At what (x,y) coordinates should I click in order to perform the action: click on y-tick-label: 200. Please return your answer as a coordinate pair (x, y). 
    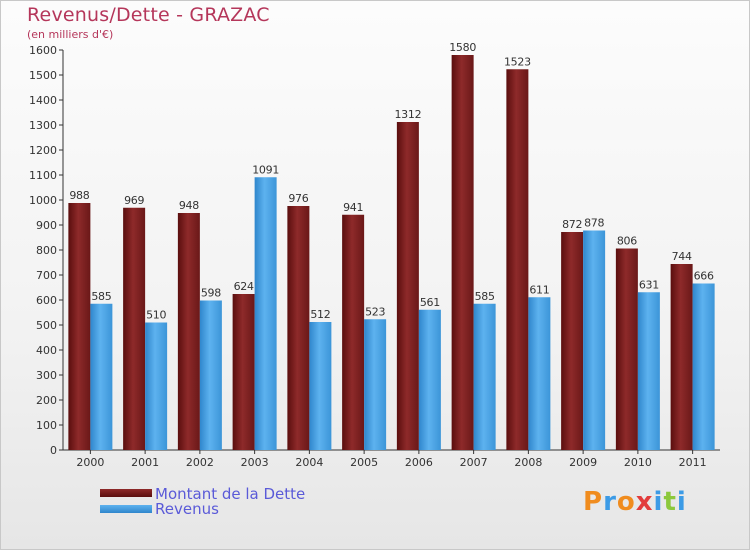
    Looking at the image, I should click on (46, 400).